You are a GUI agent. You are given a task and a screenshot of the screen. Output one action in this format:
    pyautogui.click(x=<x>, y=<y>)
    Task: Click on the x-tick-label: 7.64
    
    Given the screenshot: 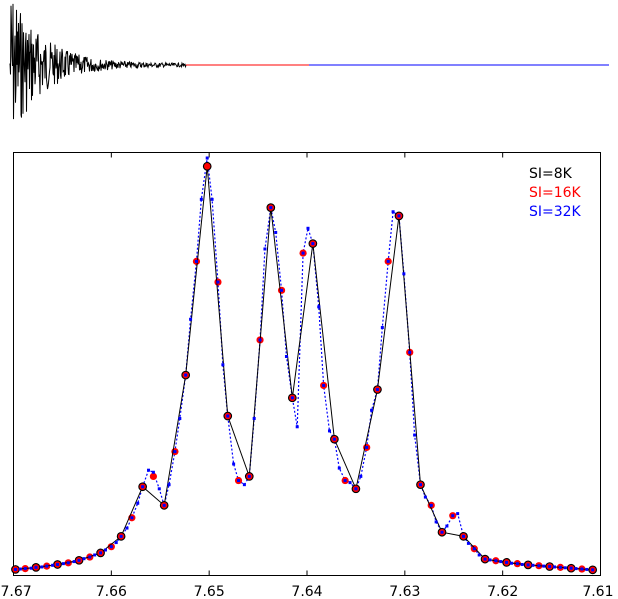 What is the action you would take?
    pyautogui.click(x=306, y=591)
    